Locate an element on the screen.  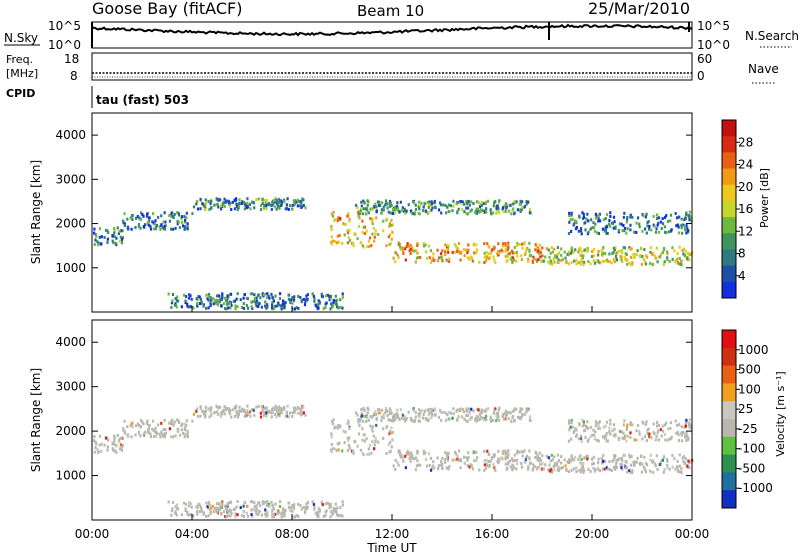
velocity-colorbar-tick-label: -25 is located at coordinates (748, 429).